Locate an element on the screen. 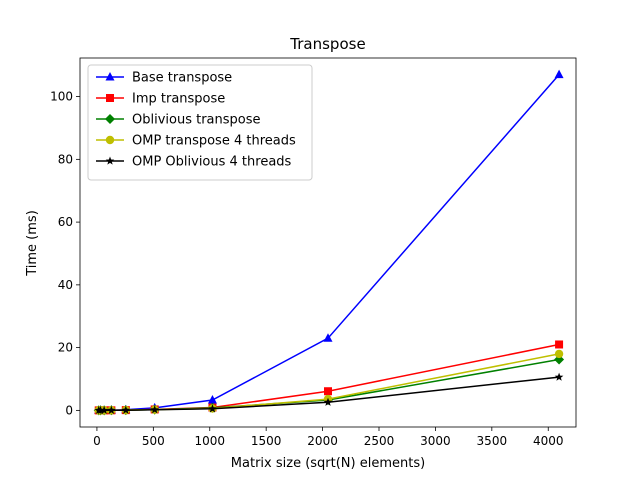 This screenshot has height=480, width=640. x-tick-label: 4000 is located at coordinates (548, 441).